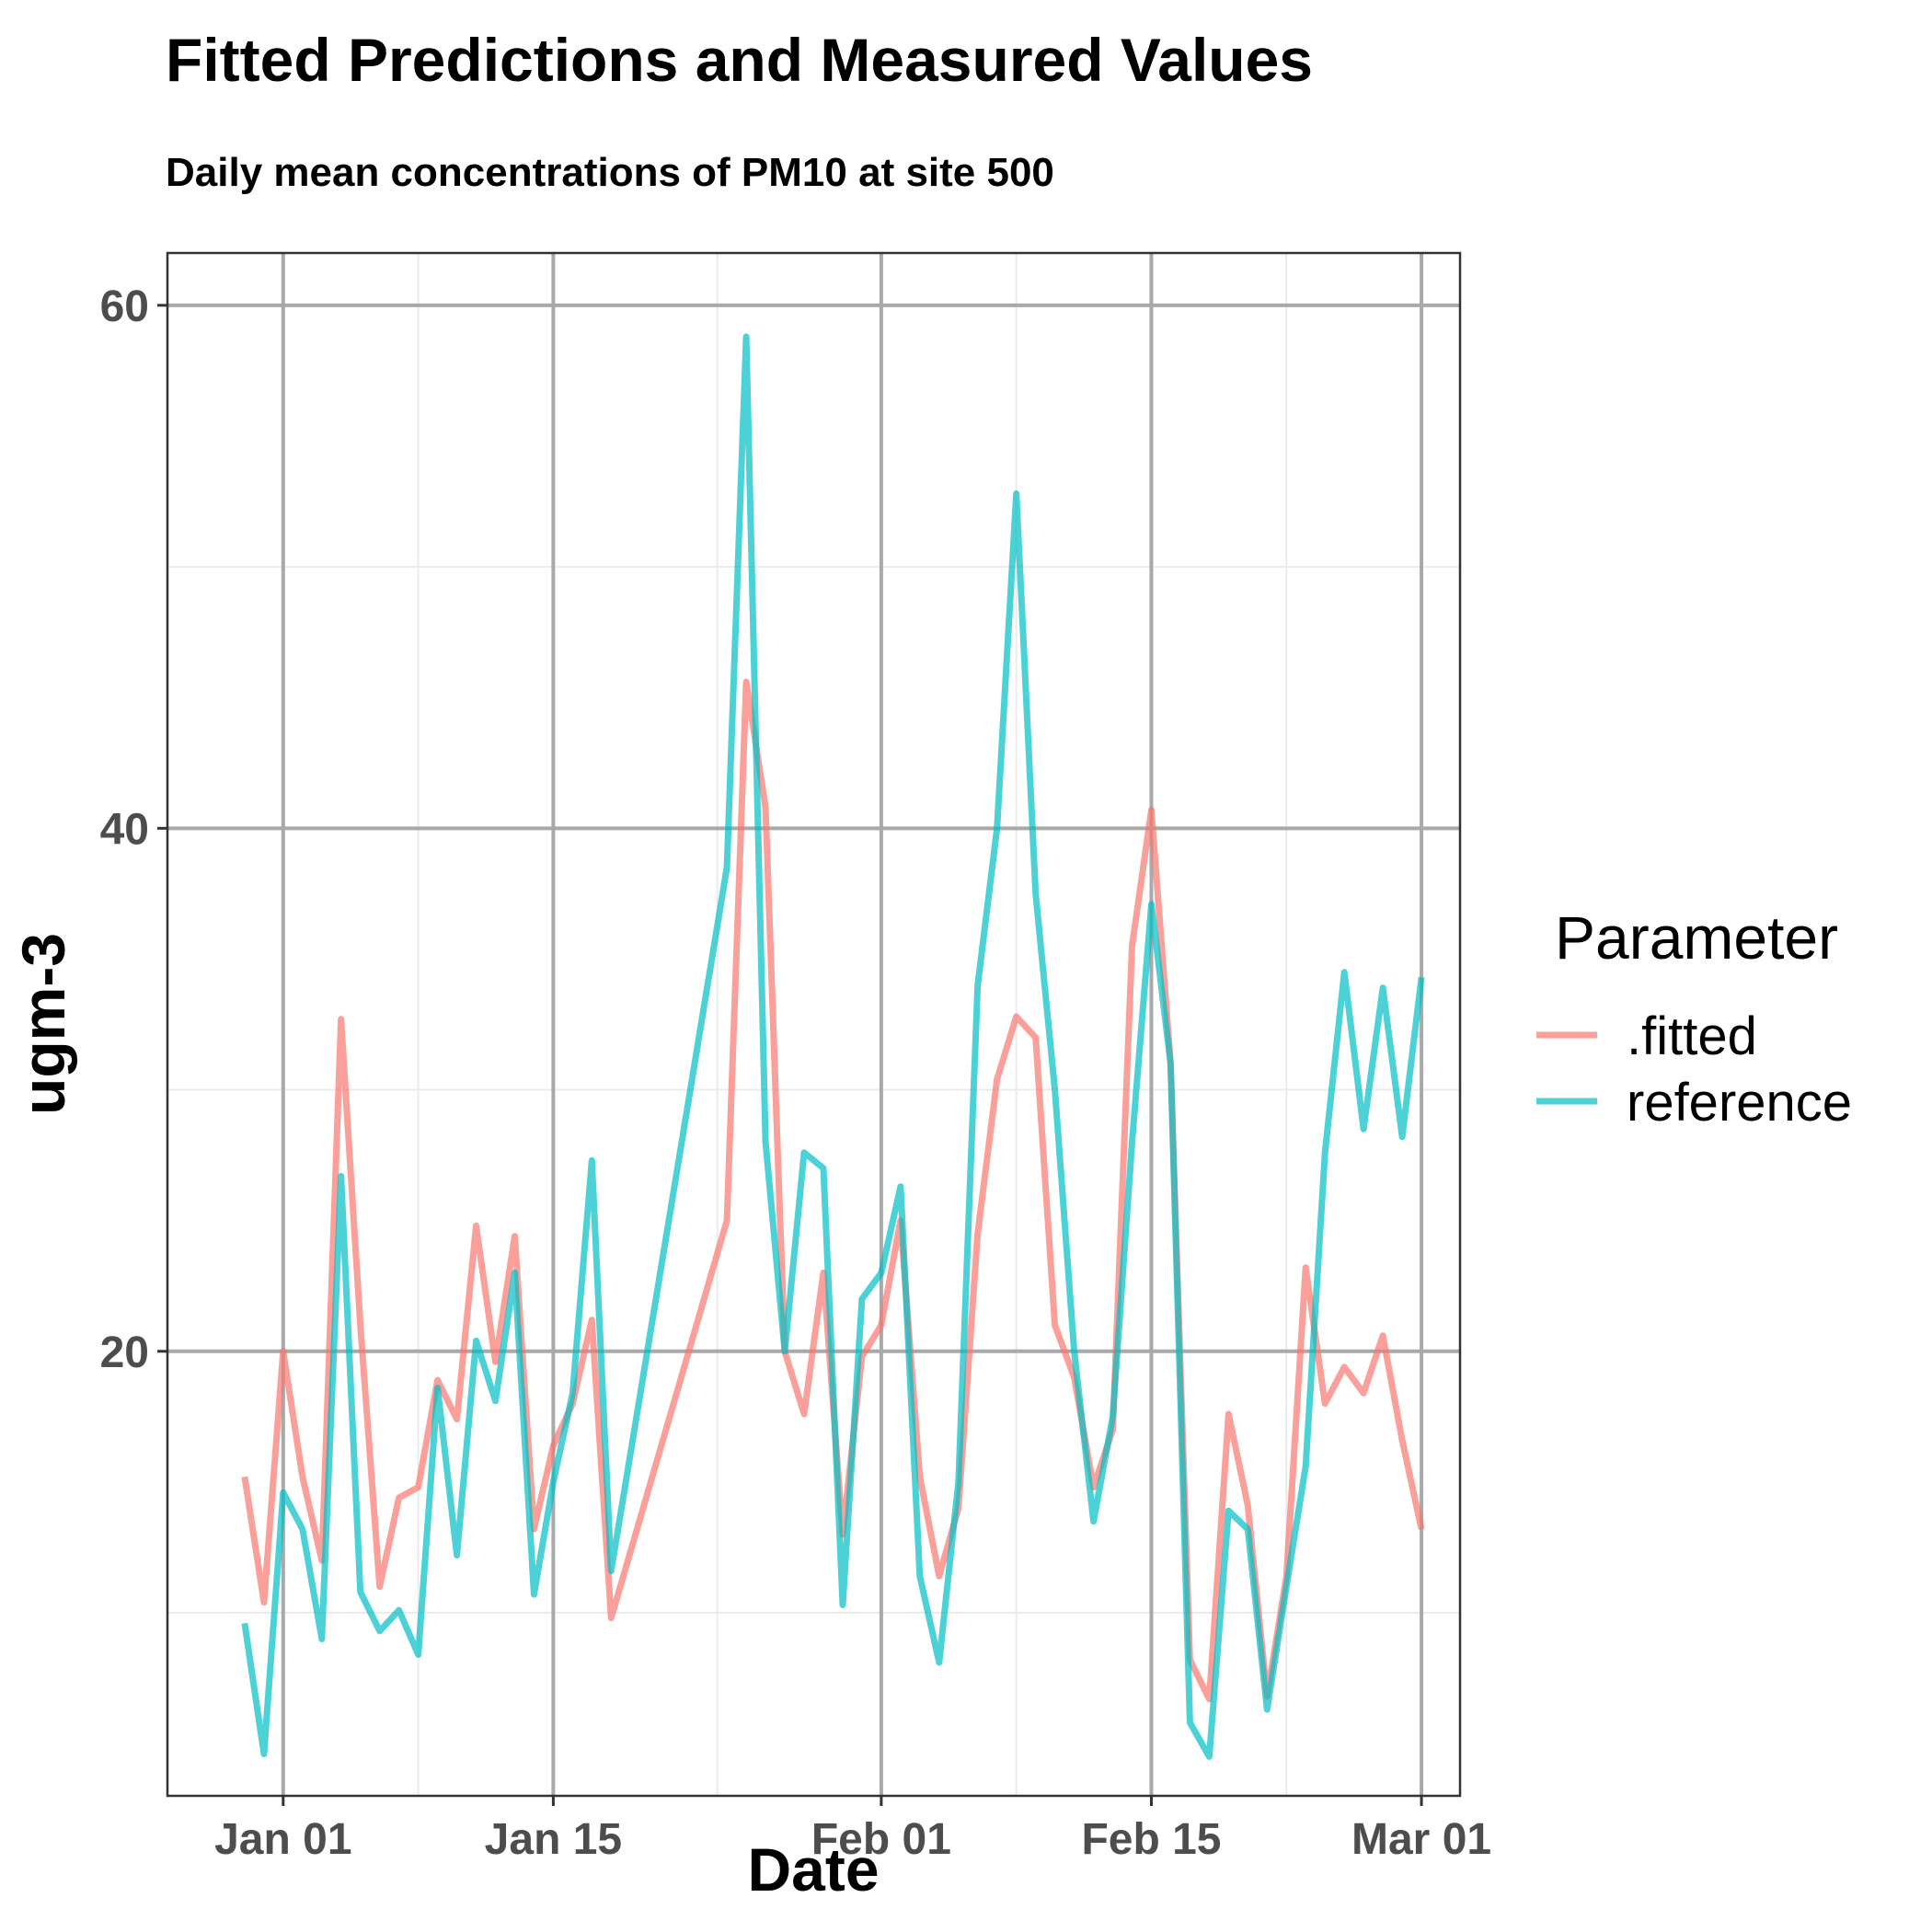  Describe the element at coordinates (43, 1024) in the screenshot. I see `y-axis-title: ugm-3` at that location.